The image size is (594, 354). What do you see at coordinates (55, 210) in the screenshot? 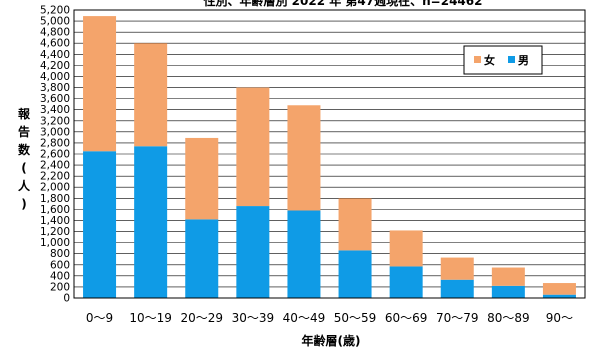
I see `y-tick-label: 1,600` at bounding box center [55, 210].